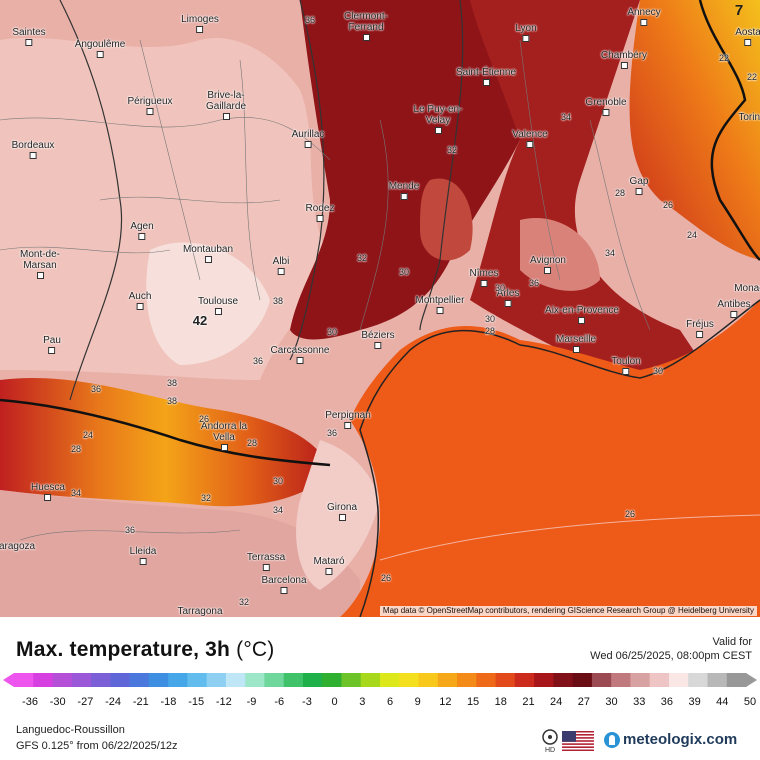 The width and height of the screenshot is (760, 760). I want to click on contour-label: 28, so click(490, 331).